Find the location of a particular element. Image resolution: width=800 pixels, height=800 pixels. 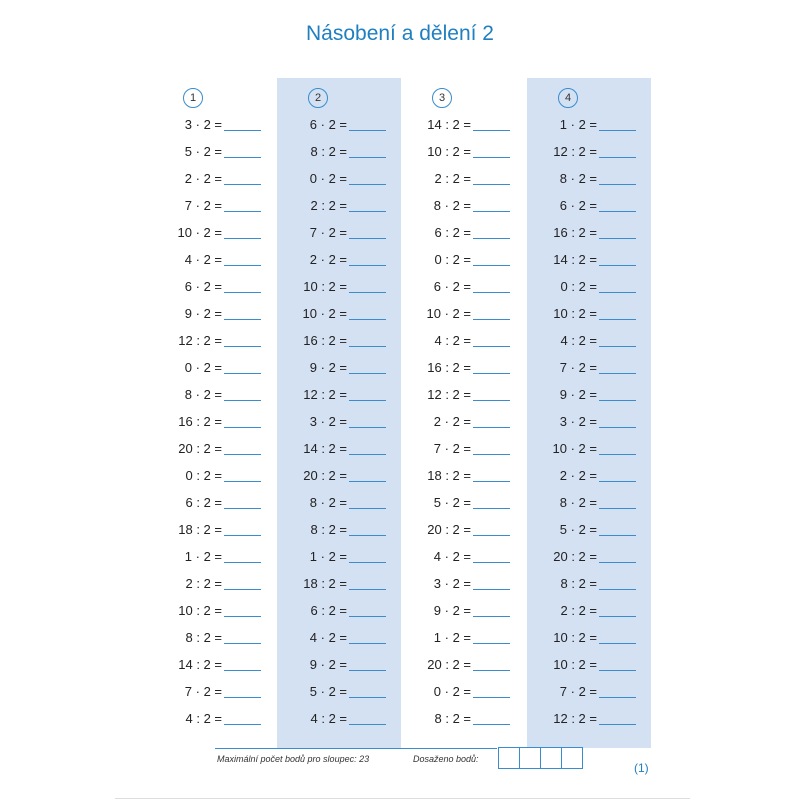

problem: 0 · 2 = is located at coordinates (203, 367).